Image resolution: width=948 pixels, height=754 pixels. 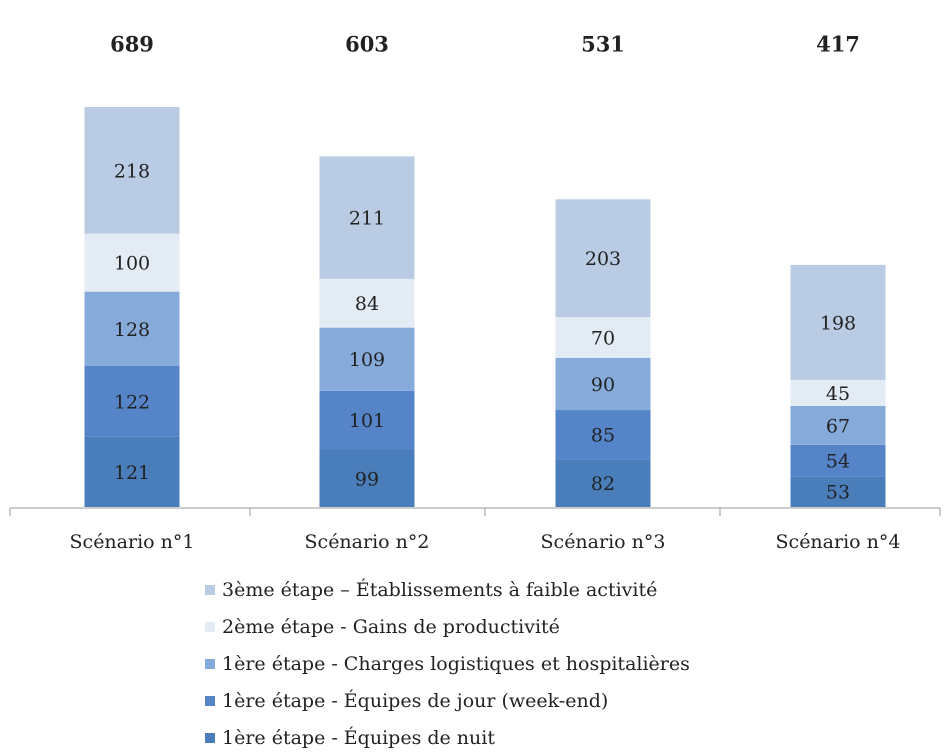 I want to click on data-label: 211, so click(x=367, y=219).